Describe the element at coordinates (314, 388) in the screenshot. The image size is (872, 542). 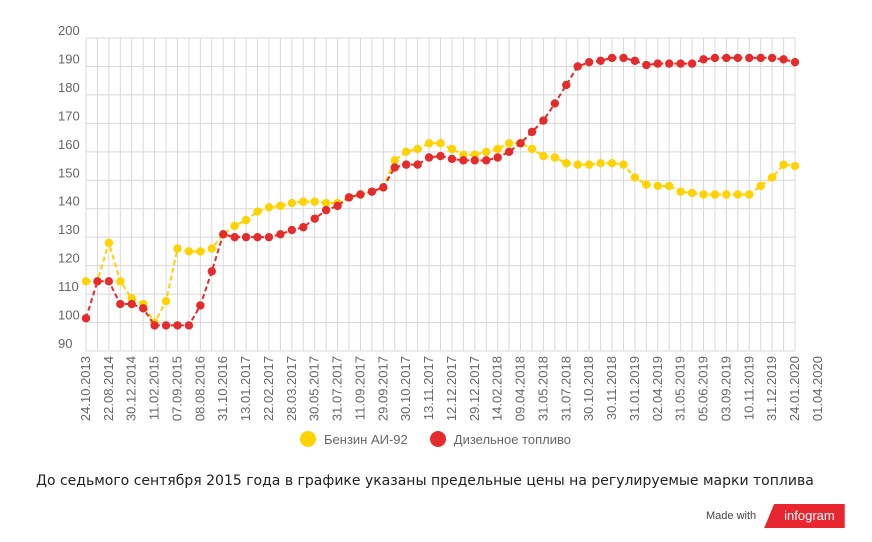
I see `x-tick-label: 30.05.2017` at that location.